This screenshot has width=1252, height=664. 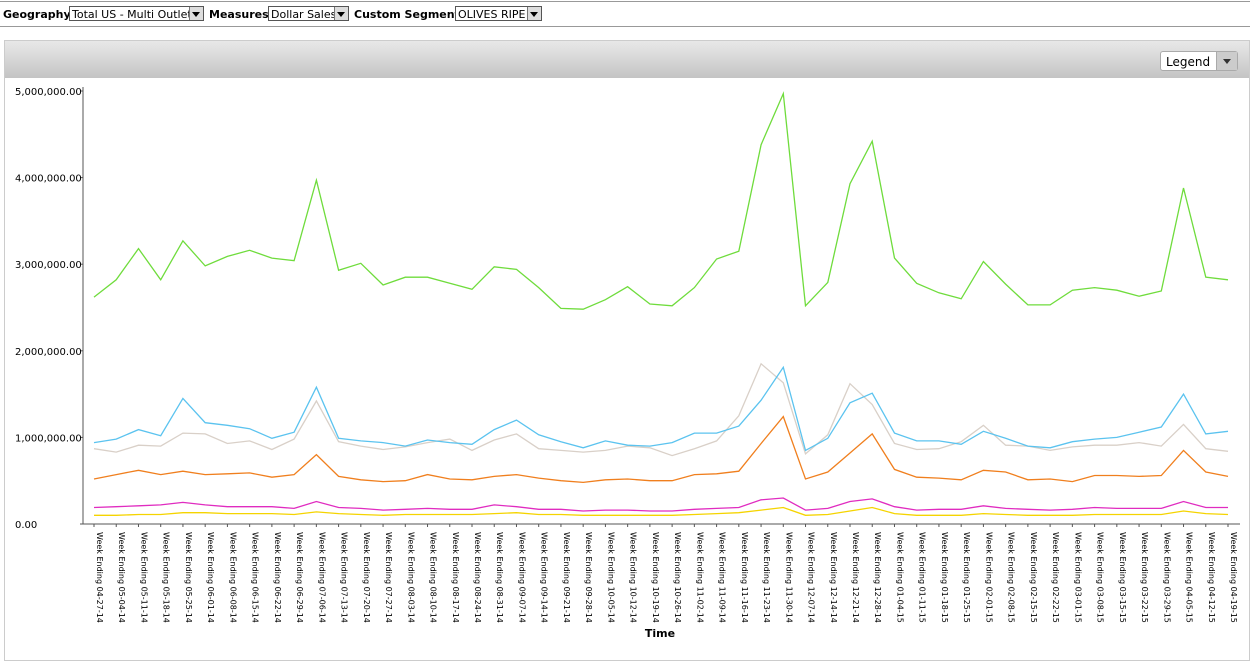 What do you see at coordinates (660, 633) in the screenshot?
I see `x-axis-title: Time` at bounding box center [660, 633].